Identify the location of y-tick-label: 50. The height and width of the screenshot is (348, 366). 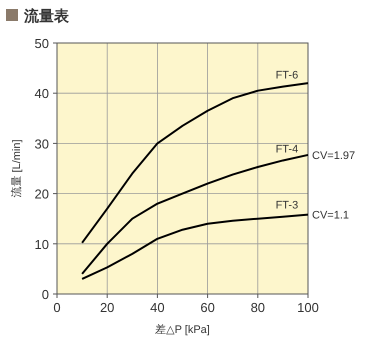
(41, 43).